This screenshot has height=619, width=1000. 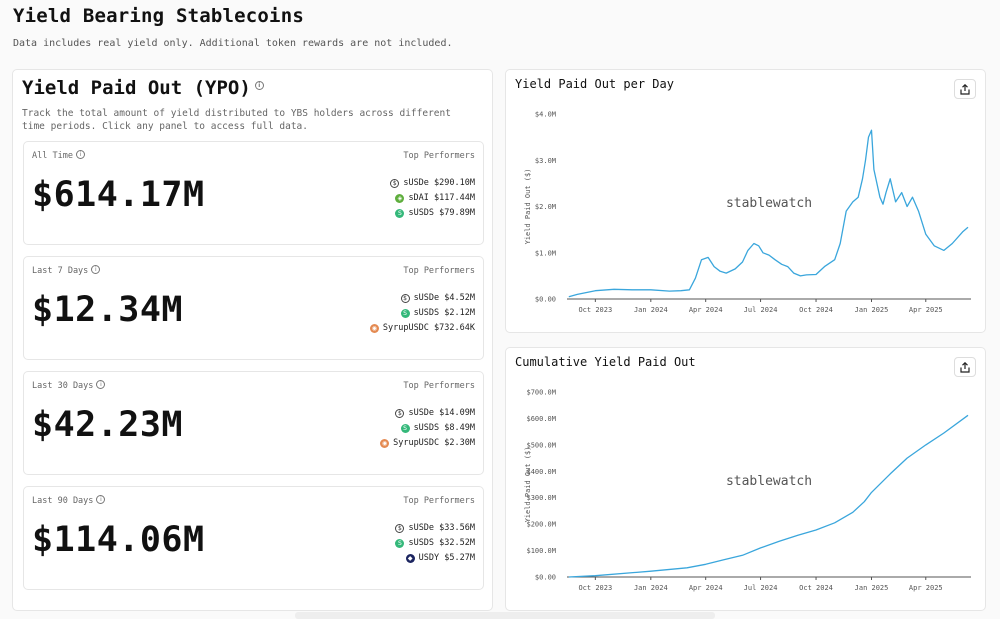 I want to click on period-label-text: Last 90 Days, so click(x=63, y=501).